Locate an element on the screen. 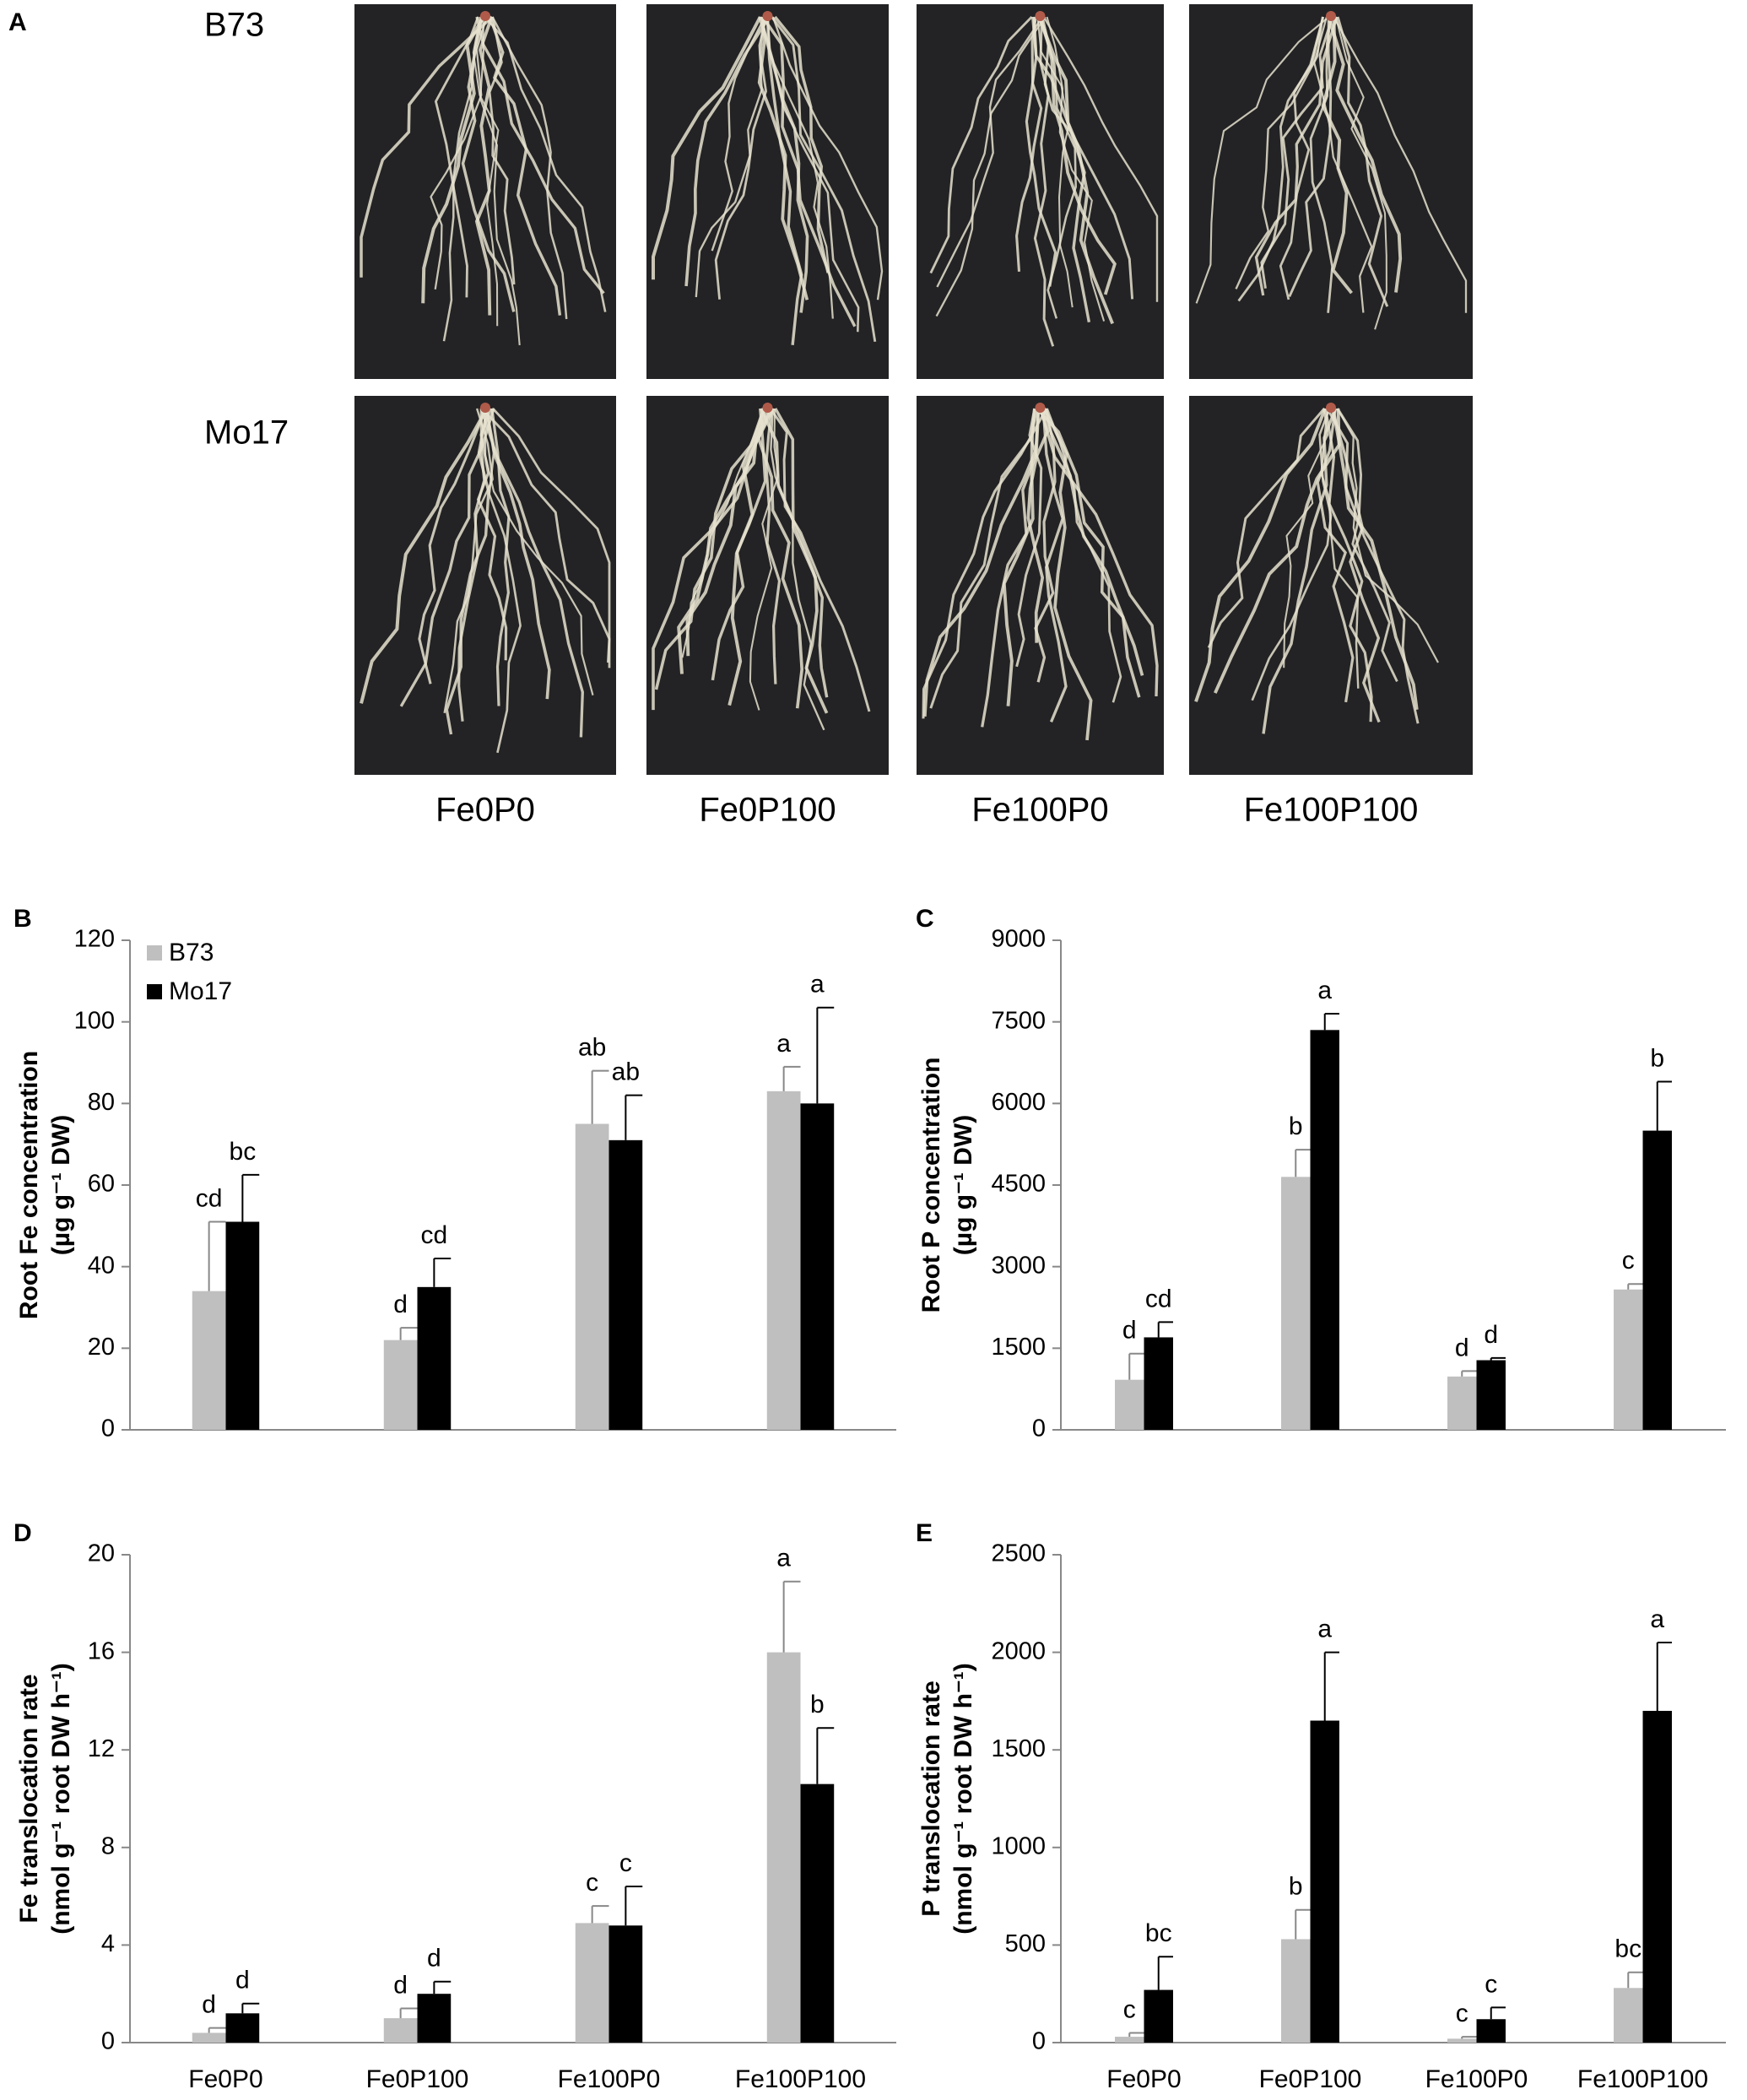 The image size is (1747, 2100). y-tick-label: 1500 is located at coordinates (1018, 1748).